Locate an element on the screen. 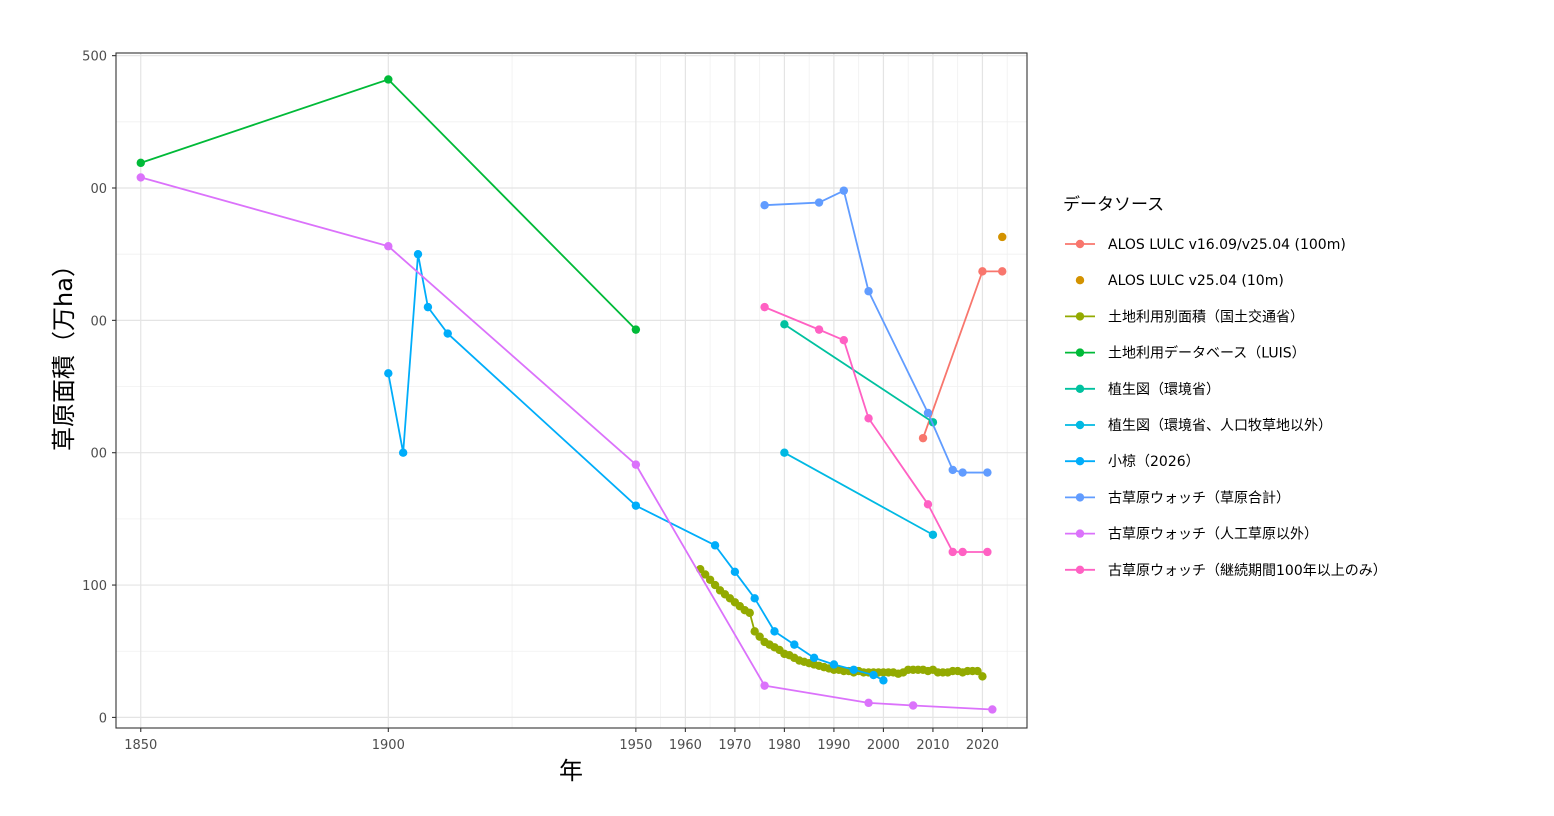 Image resolution: width=1554 pixels, height=816 pixels. legend-item: 土地利用別面積（国土交通省） is located at coordinates (1184, 316).